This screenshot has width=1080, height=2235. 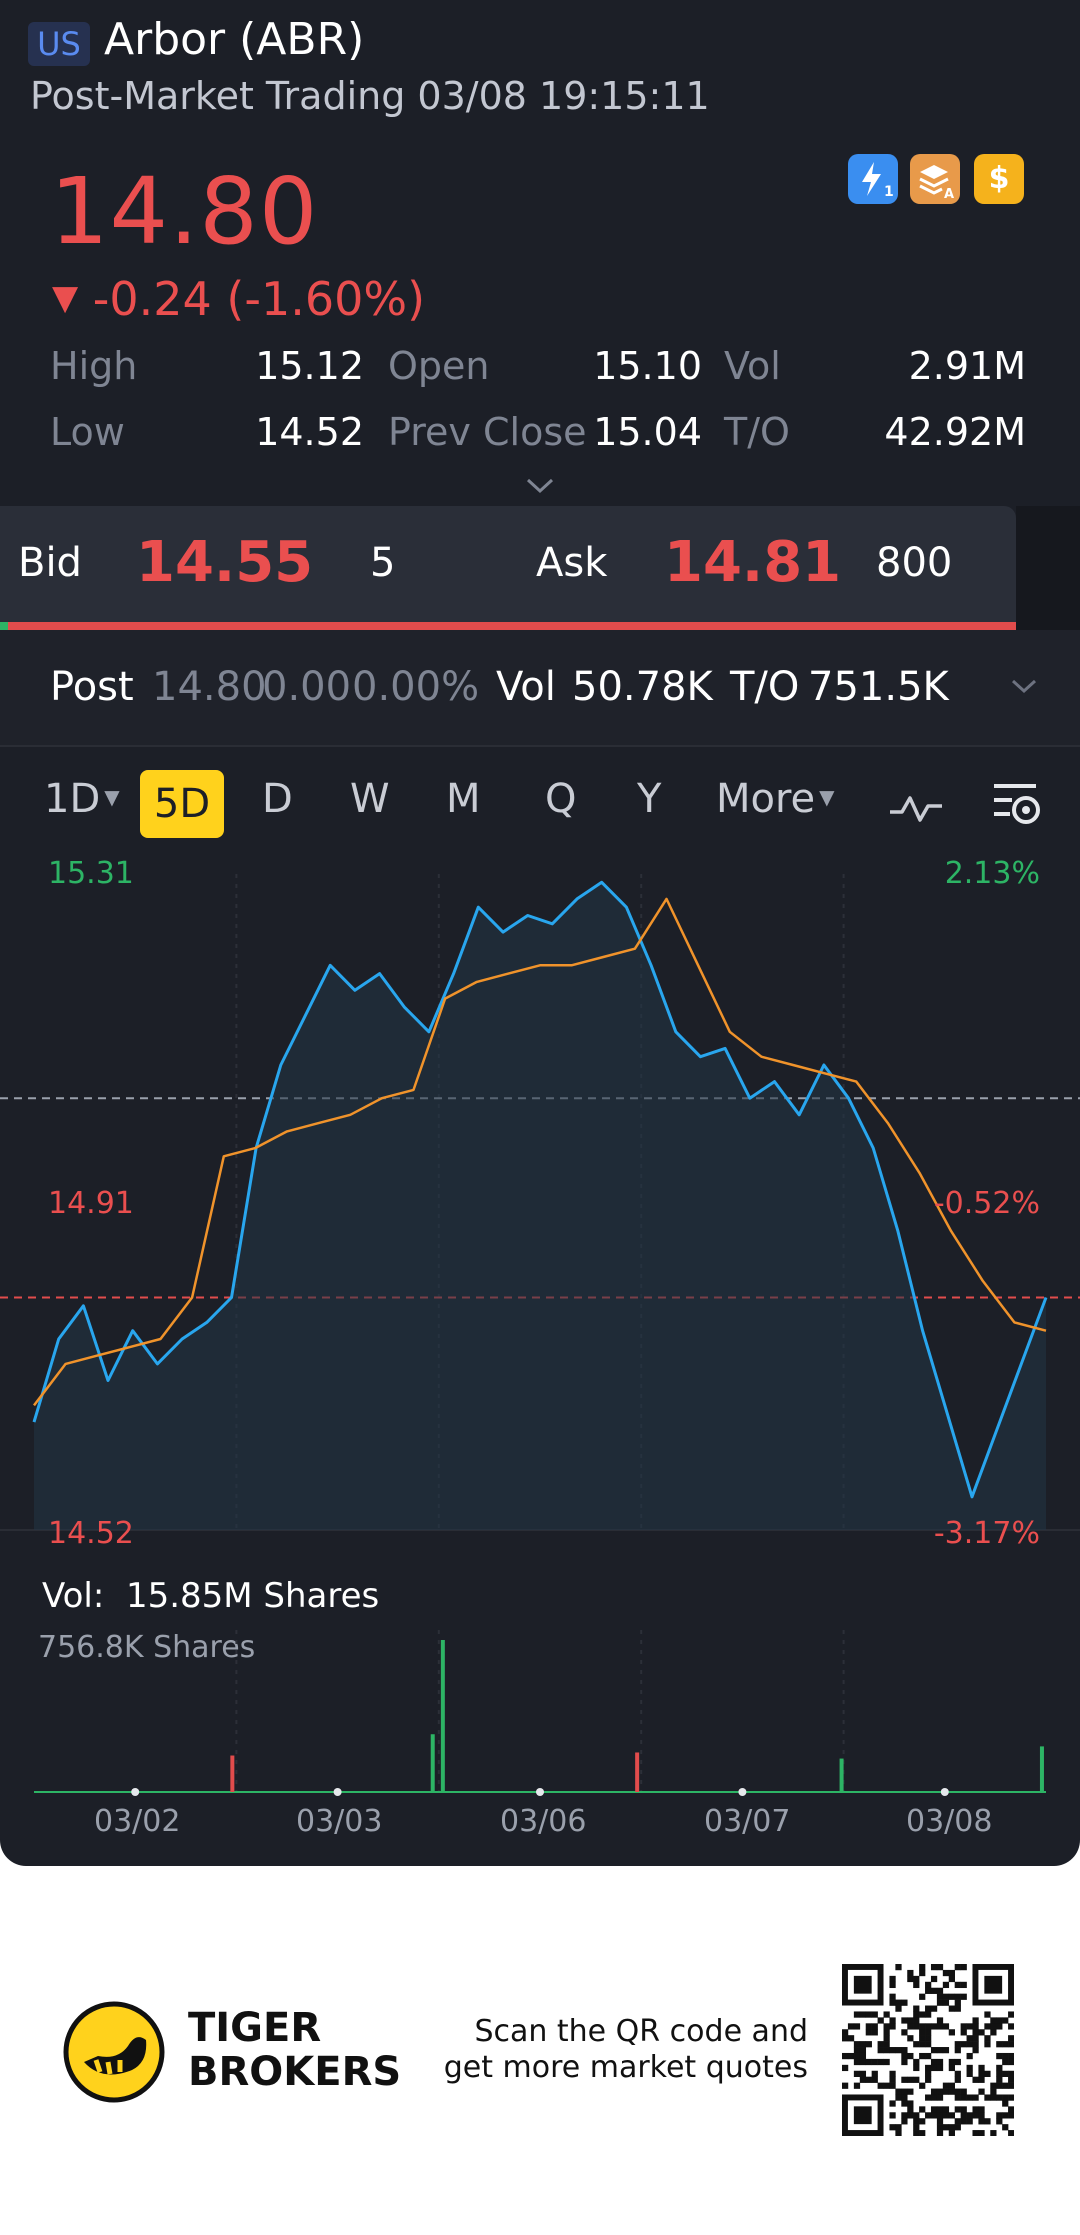 What do you see at coordinates (916, 810) in the screenshot?
I see `indicator-wave-icon` at bounding box center [916, 810].